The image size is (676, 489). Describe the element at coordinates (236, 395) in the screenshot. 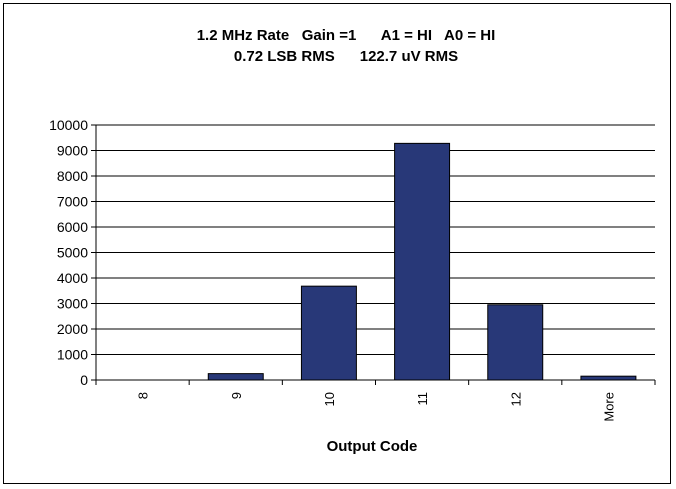

I see `x-tick-label: 9` at that location.